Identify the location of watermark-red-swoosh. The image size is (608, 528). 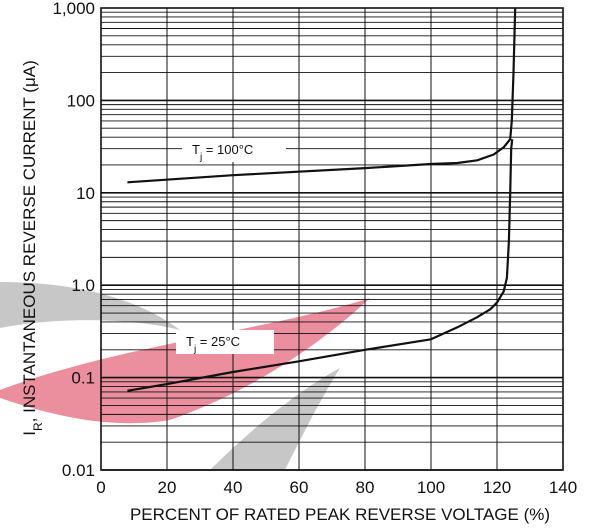
(185, 361).